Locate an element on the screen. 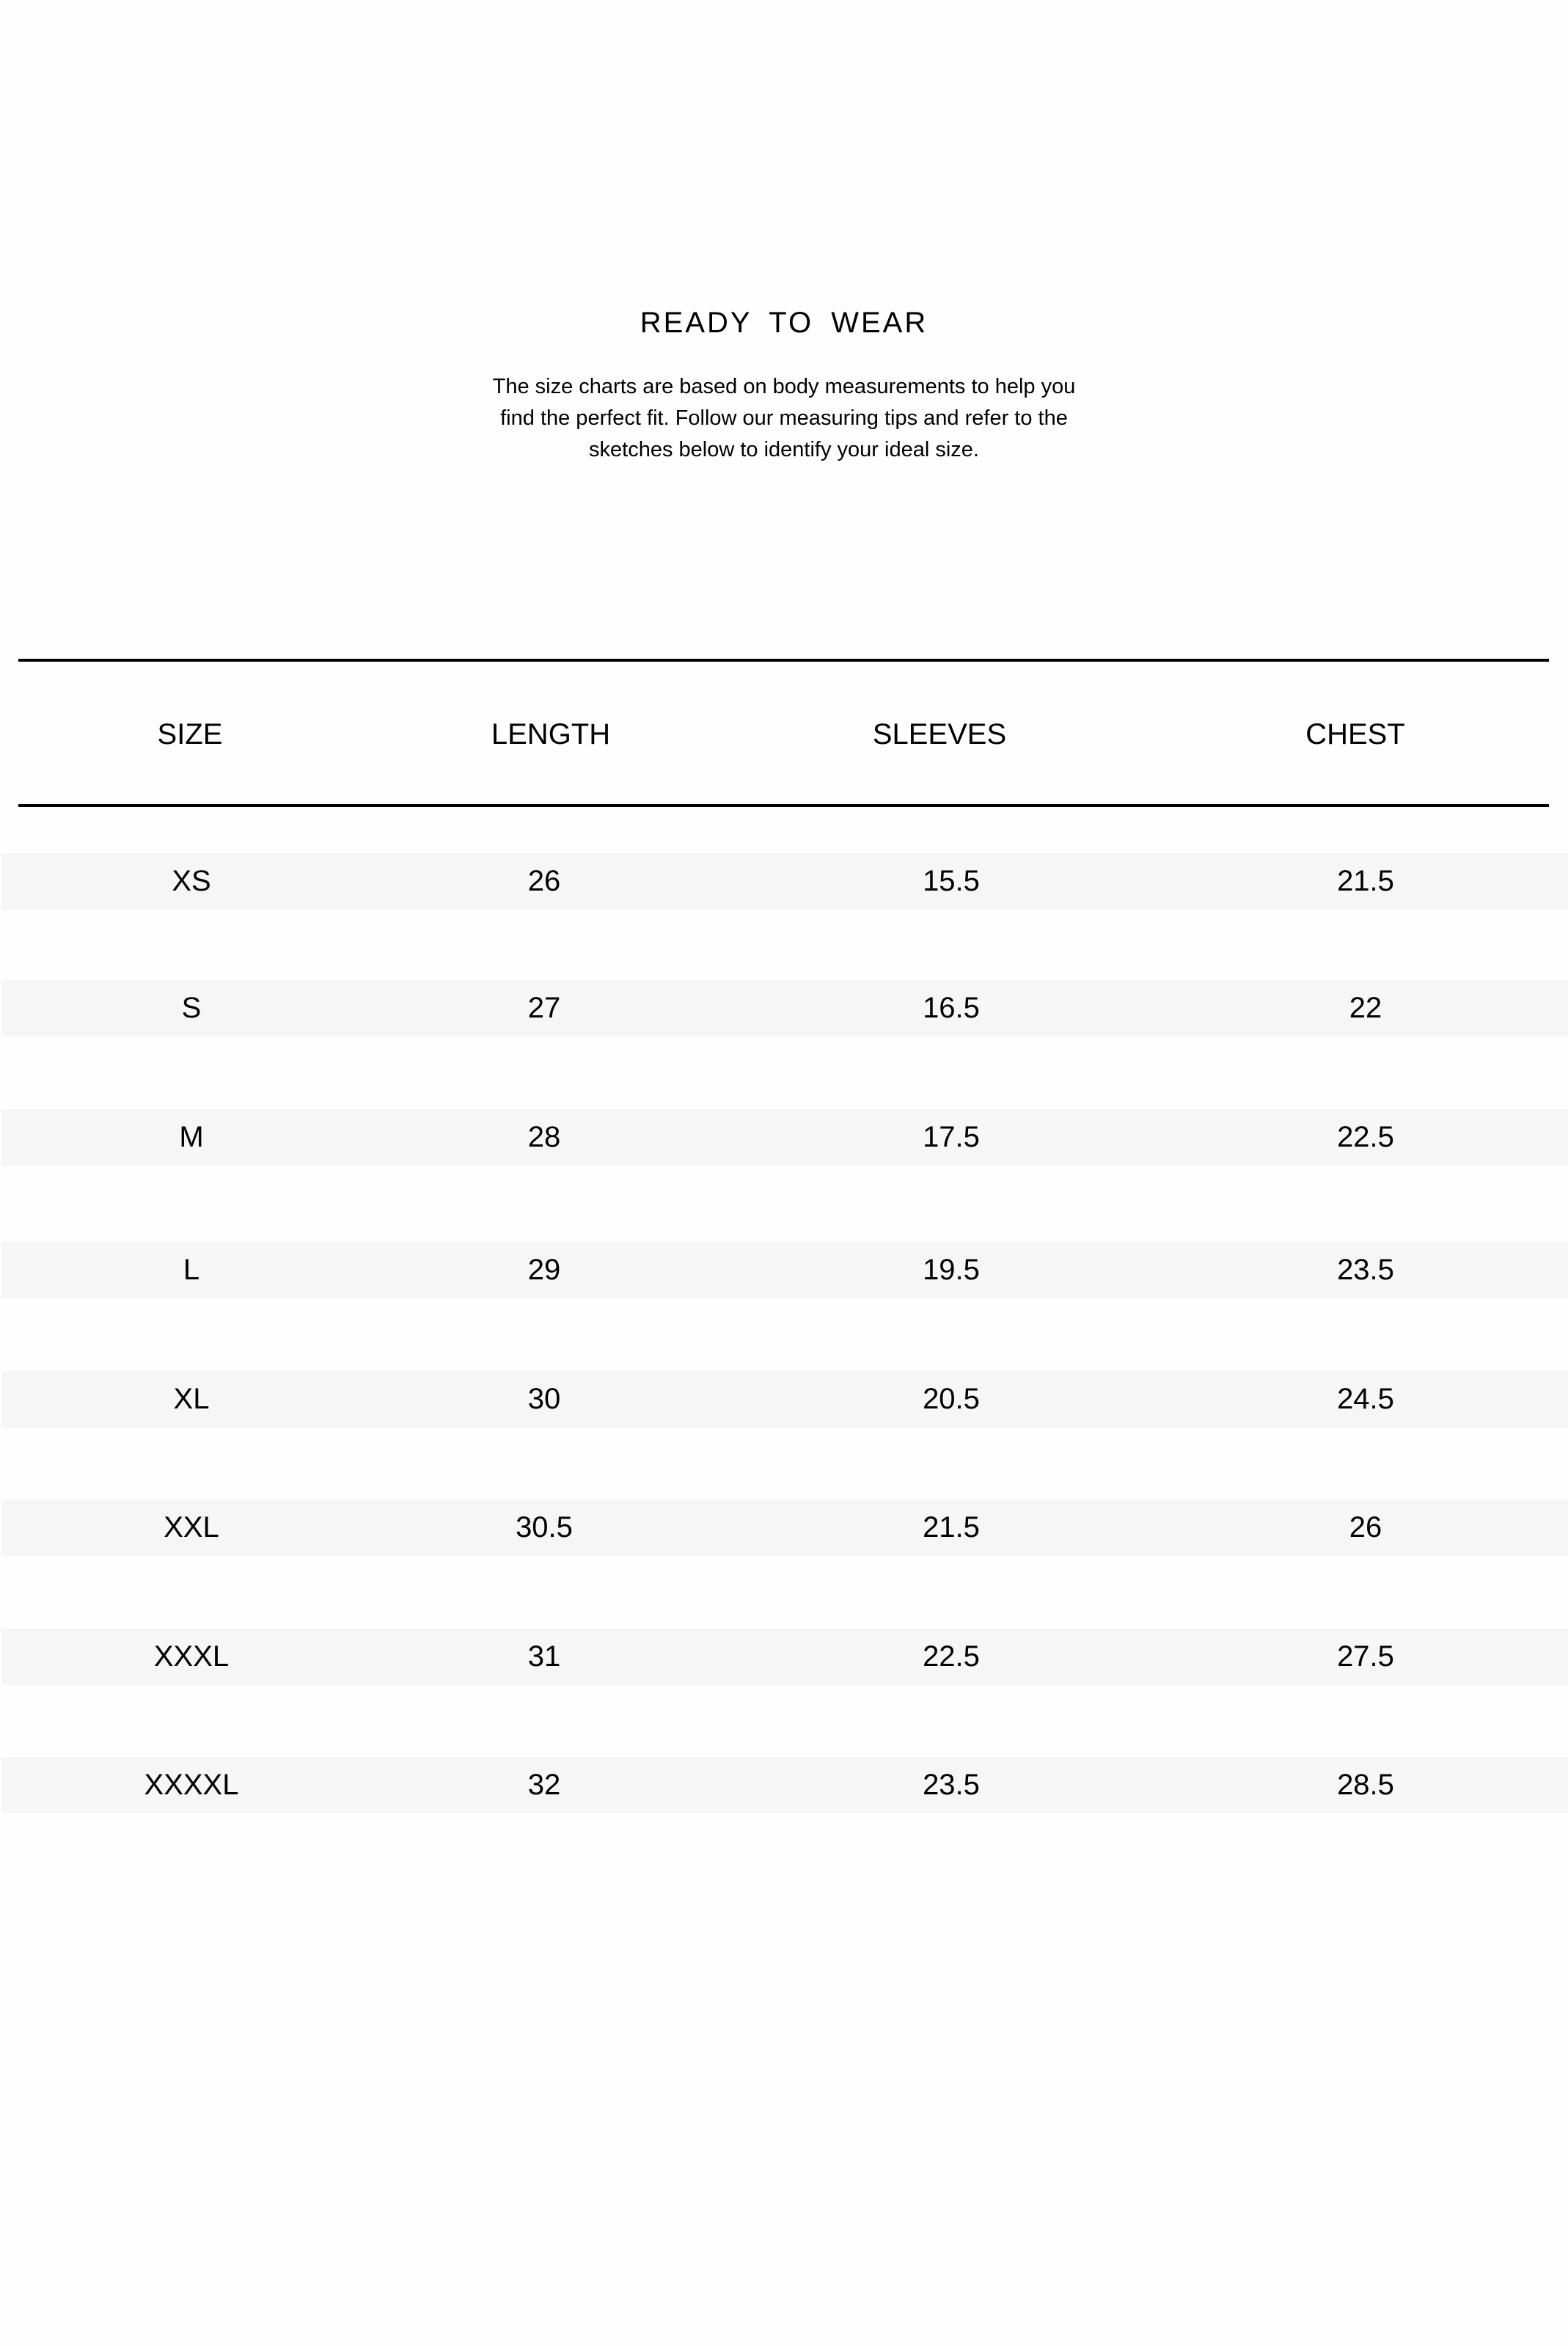 The height and width of the screenshot is (2346, 1568). cell-length: 28 is located at coordinates (544, 1137).